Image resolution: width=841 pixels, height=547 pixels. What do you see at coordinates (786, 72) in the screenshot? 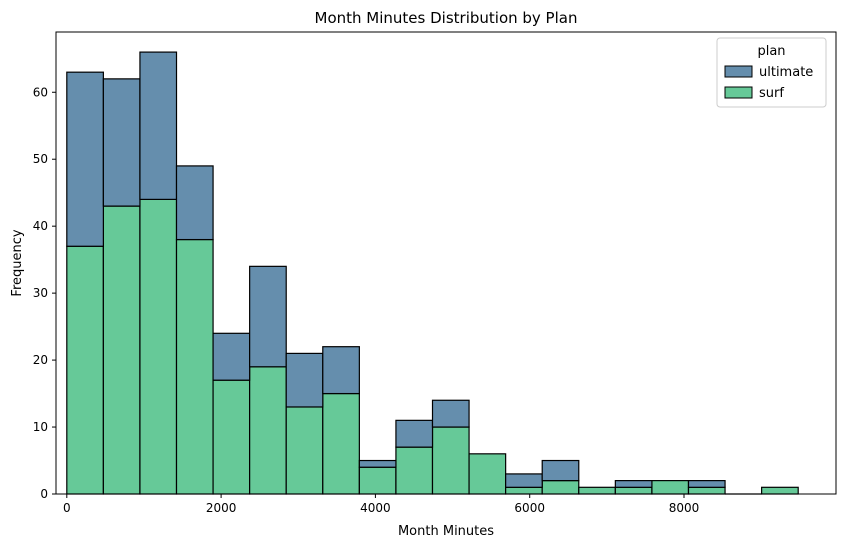
I see `legend-label-ultimate: ultimate` at bounding box center [786, 72].